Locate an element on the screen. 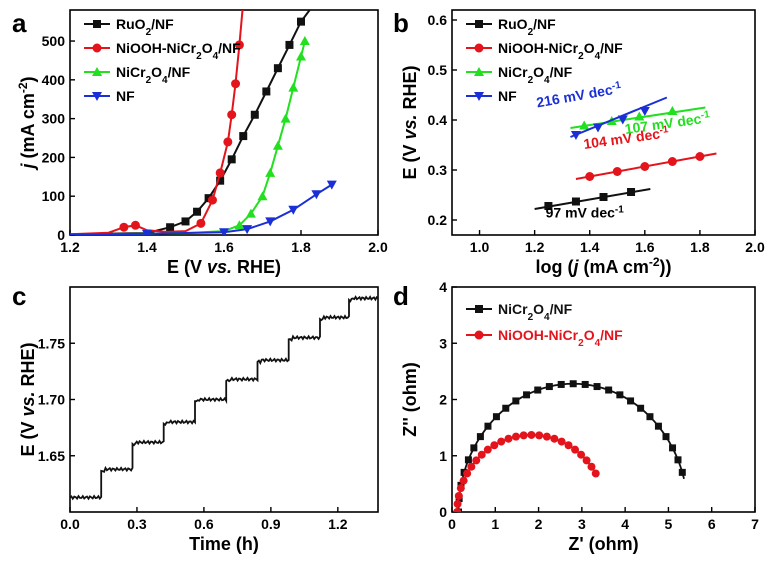 The image size is (781, 571). y-tick-label: 1.75 is located at coordinates (51, 343).